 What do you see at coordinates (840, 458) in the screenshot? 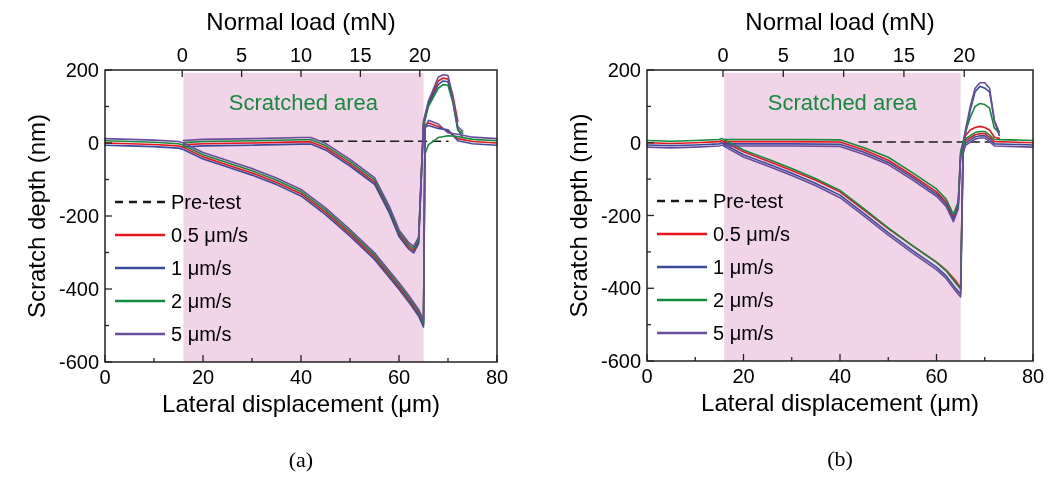
I see `text: (b)` at bounding box center [840, 458].